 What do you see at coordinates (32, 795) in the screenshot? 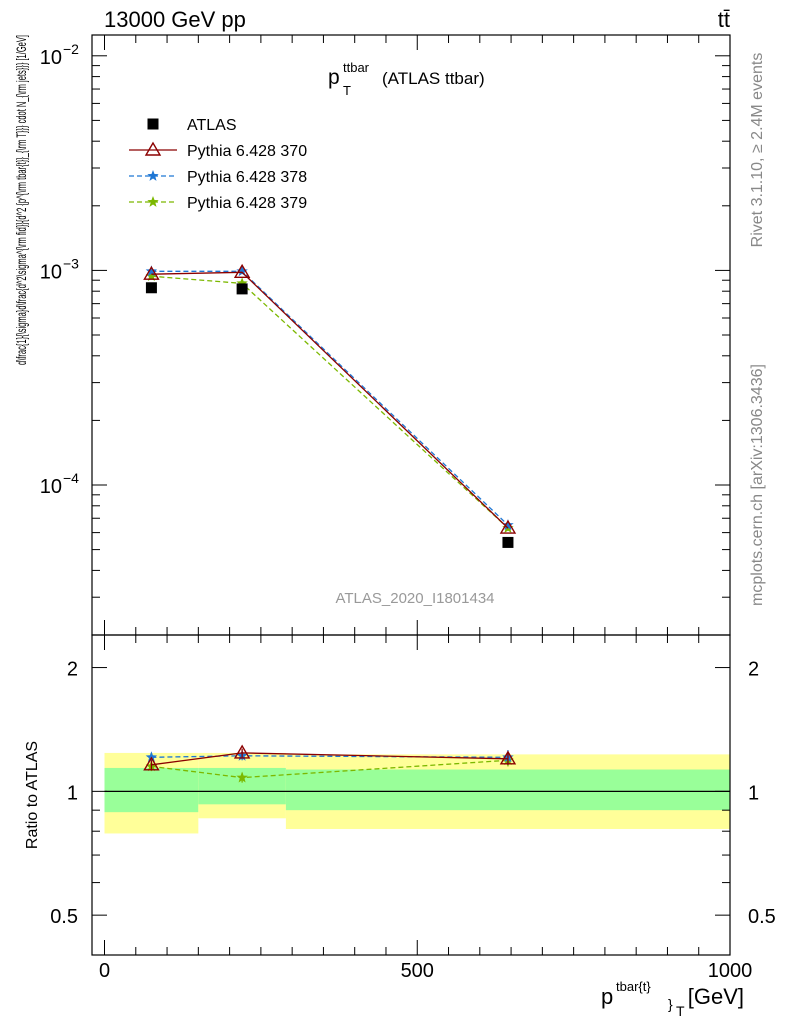
I see `ratio-y-axis-label: Ratio to ATLAS` at bounding box center [32, 795].